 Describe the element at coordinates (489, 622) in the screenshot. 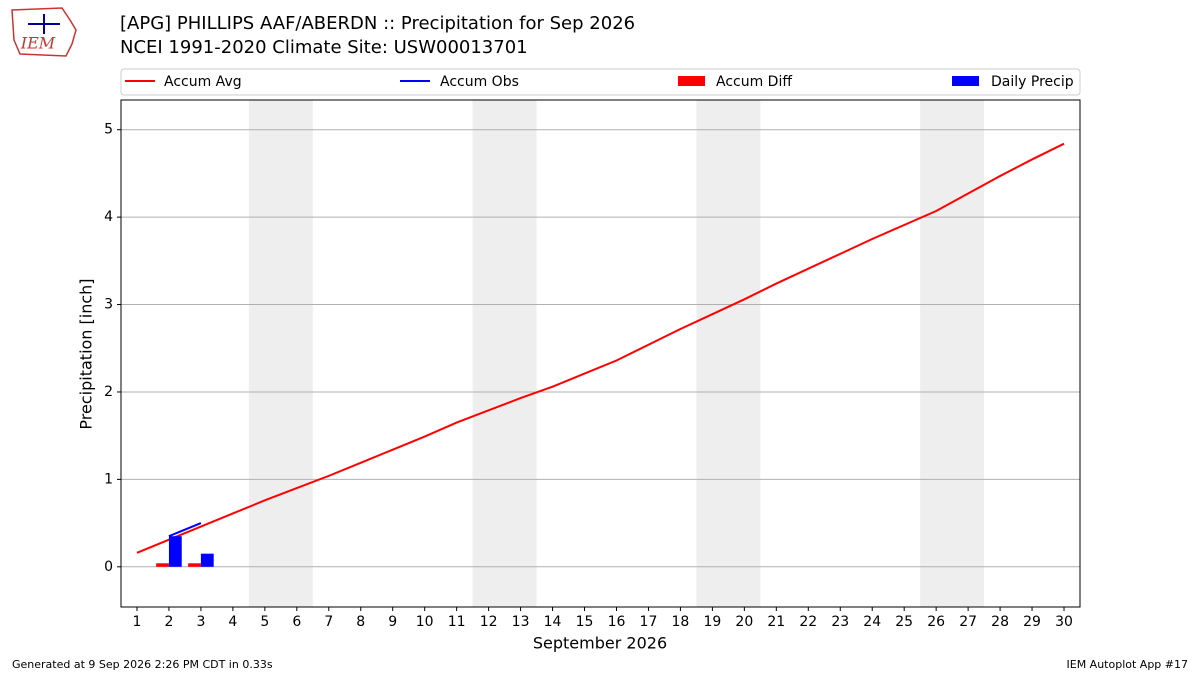

I see `x-tick-label: 12` at that location.